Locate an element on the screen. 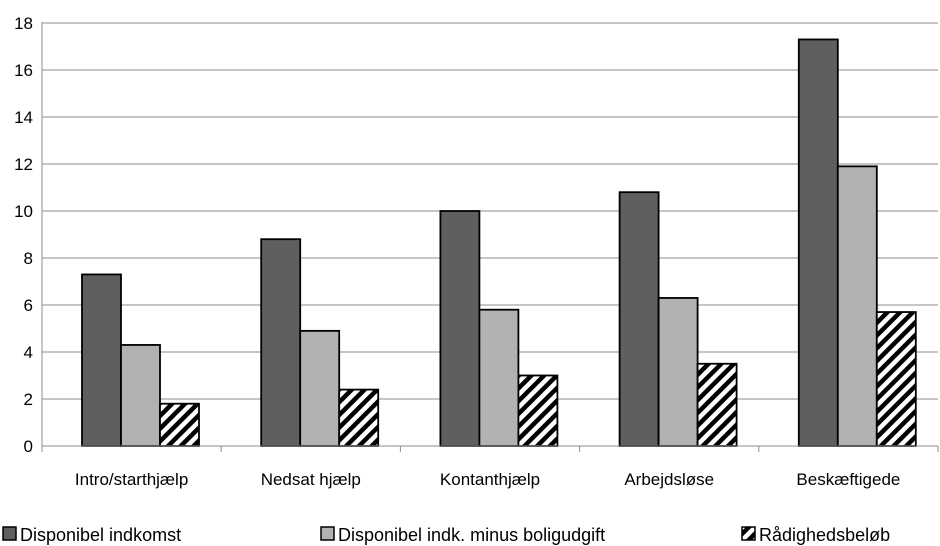 This screenshot has height=546, width=940. y-tick-label: 10 is located at coordinates (23, 211).